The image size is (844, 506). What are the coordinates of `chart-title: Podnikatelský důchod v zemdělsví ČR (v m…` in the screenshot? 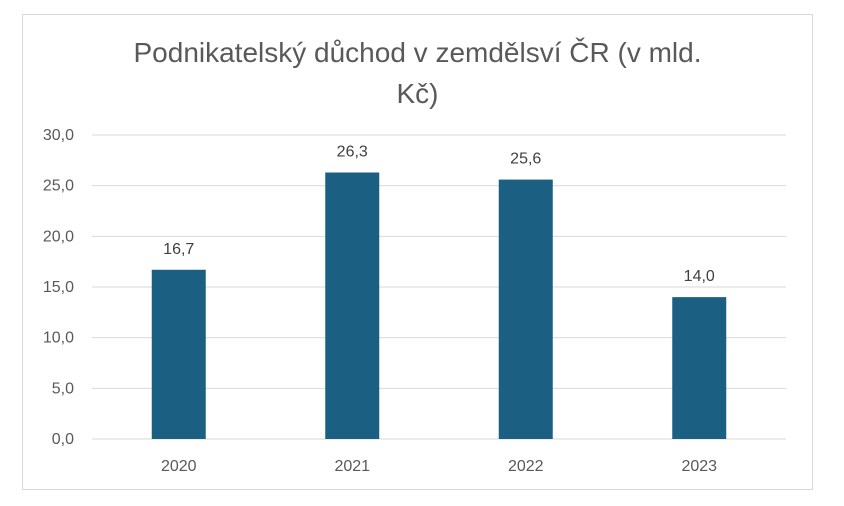 It's located at (417, 73).